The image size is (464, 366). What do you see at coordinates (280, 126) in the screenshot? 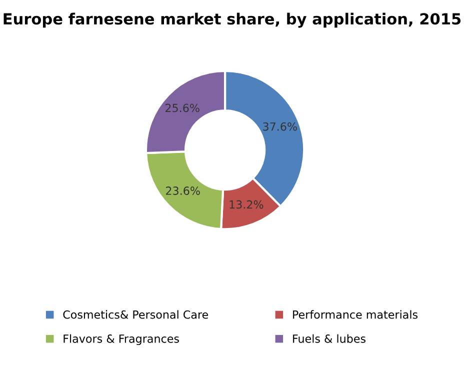
I see `data-label: 37.6%` at bounding box center [280, 126].